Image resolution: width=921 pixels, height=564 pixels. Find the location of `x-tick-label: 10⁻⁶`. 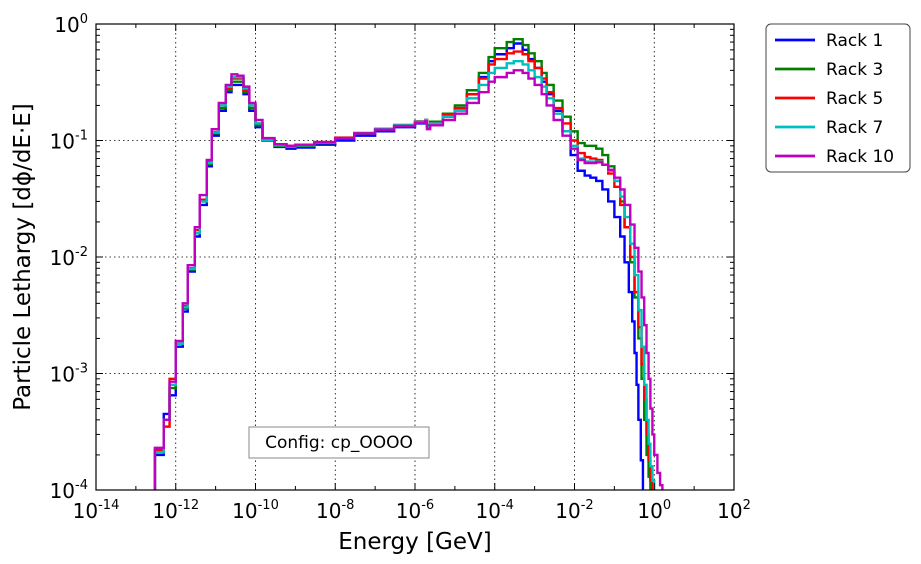

x-tick-label: 10⁻⁶ is located at coordinates (415, 510).